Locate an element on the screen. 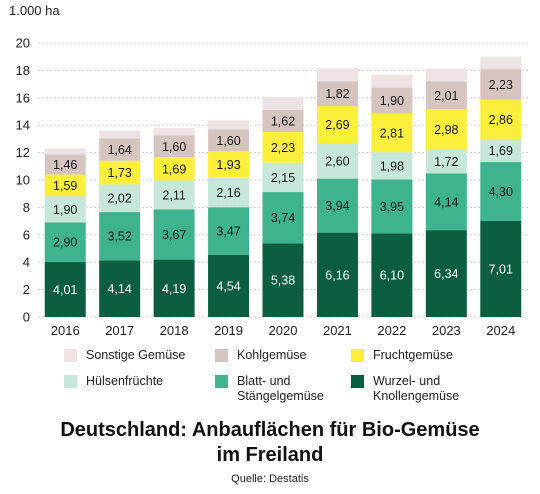  data-label: 2,86 is located at coordinates (501, 120).